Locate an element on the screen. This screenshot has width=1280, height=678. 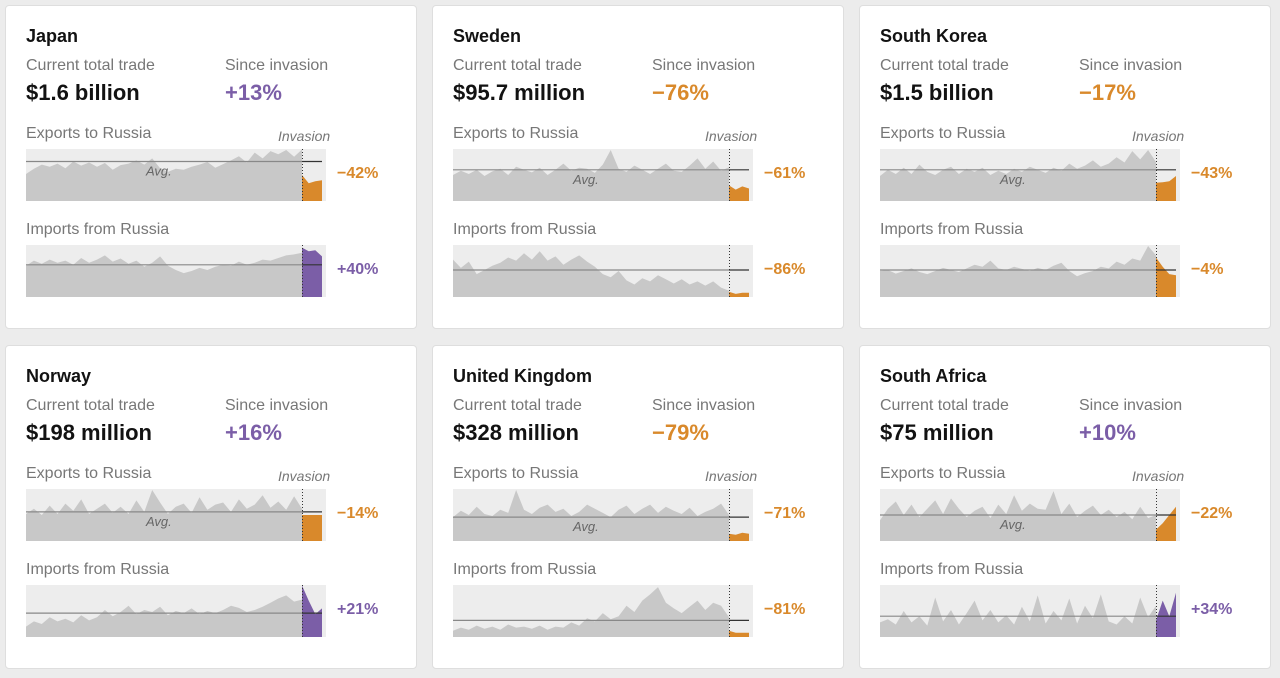
current-total-trade-value: $1.6 billion is located at coordinates (83, 92).